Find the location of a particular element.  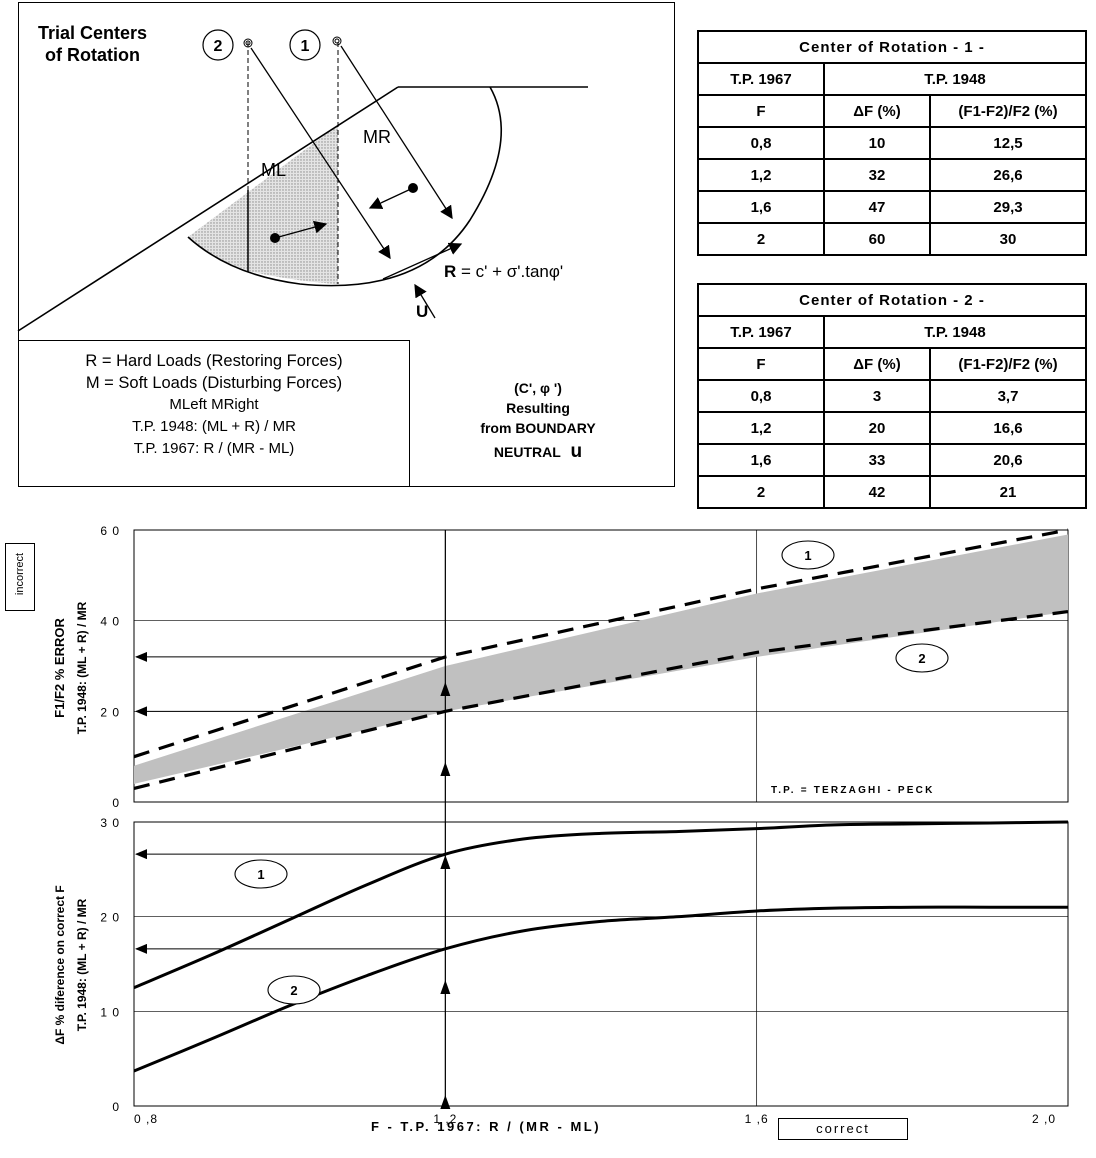

u-label: U is located at coordinates (422, 311).